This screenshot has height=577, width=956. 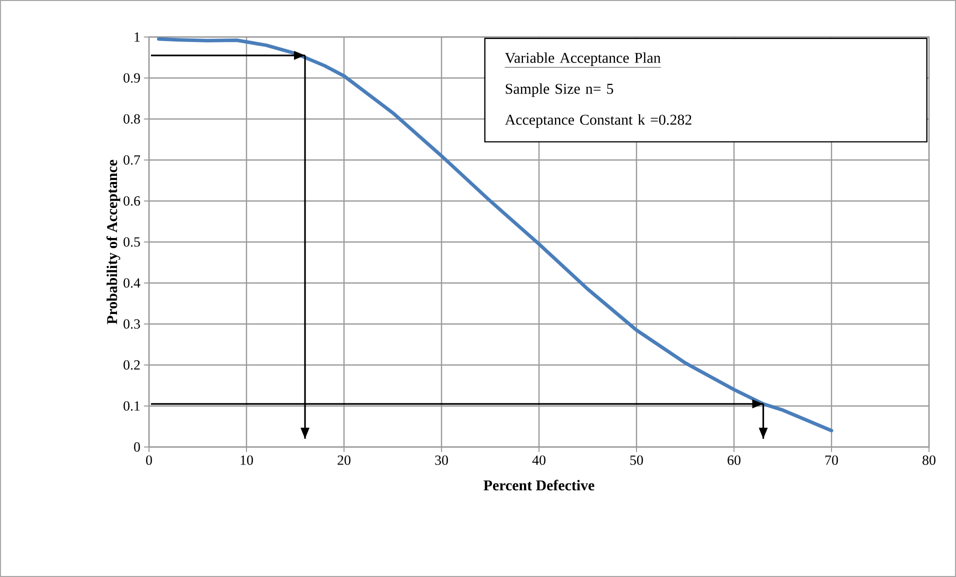 I want to click on annotation: Variable Acceptance Plan, so click(x=583, y=59).